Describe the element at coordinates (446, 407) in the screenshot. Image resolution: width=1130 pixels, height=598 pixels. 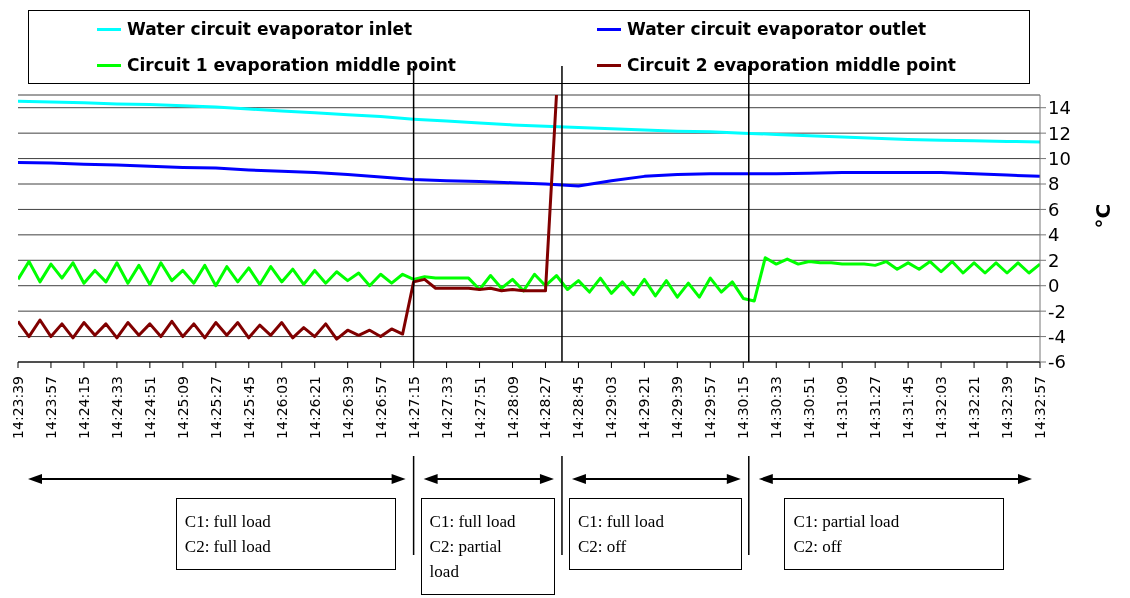
I see `x-tick-label: 14:27:33` at that location.